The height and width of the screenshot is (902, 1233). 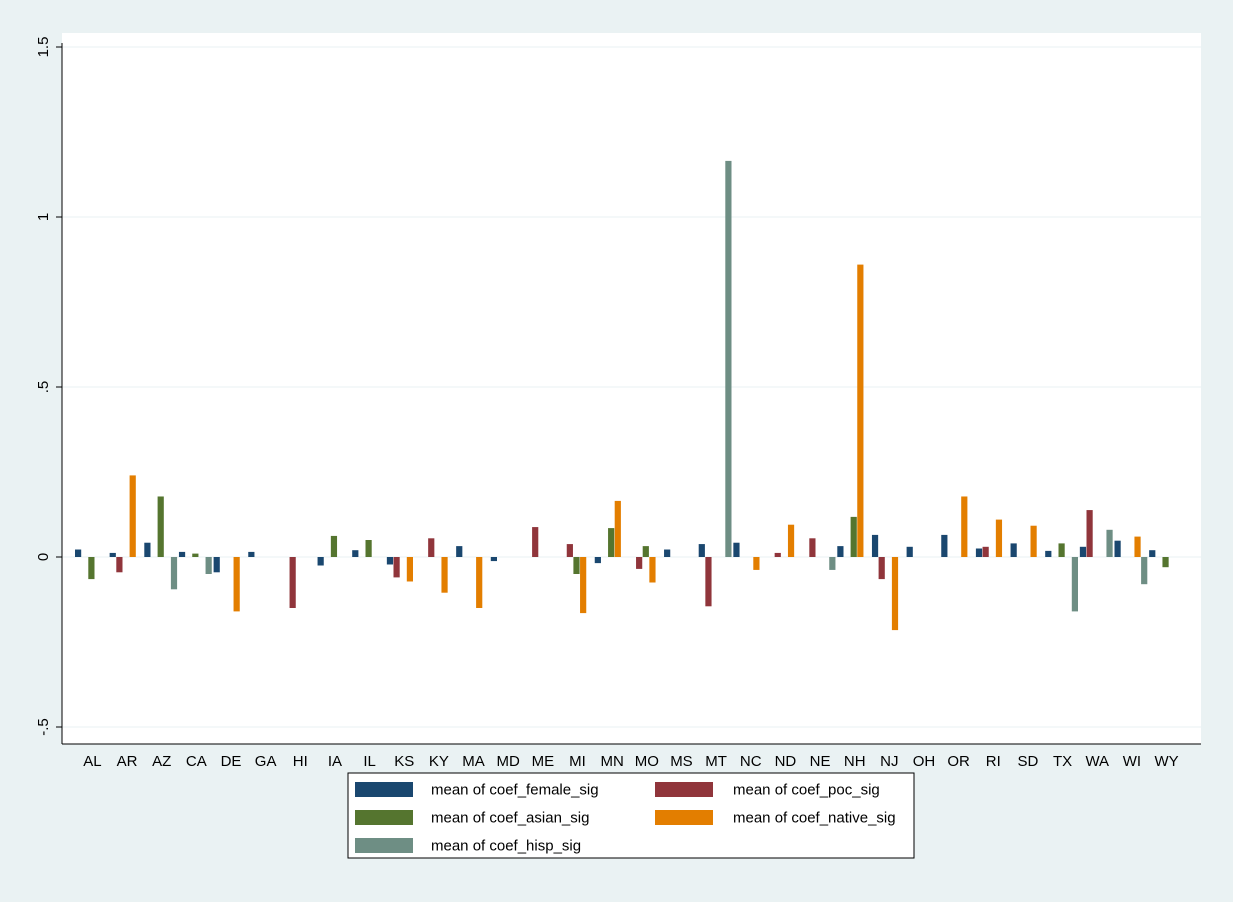 What do you see at coordinates (515, 790) in the screenshot?
I see `legend-label: mean of coef_female_sig` at bounding box center [515, 790].